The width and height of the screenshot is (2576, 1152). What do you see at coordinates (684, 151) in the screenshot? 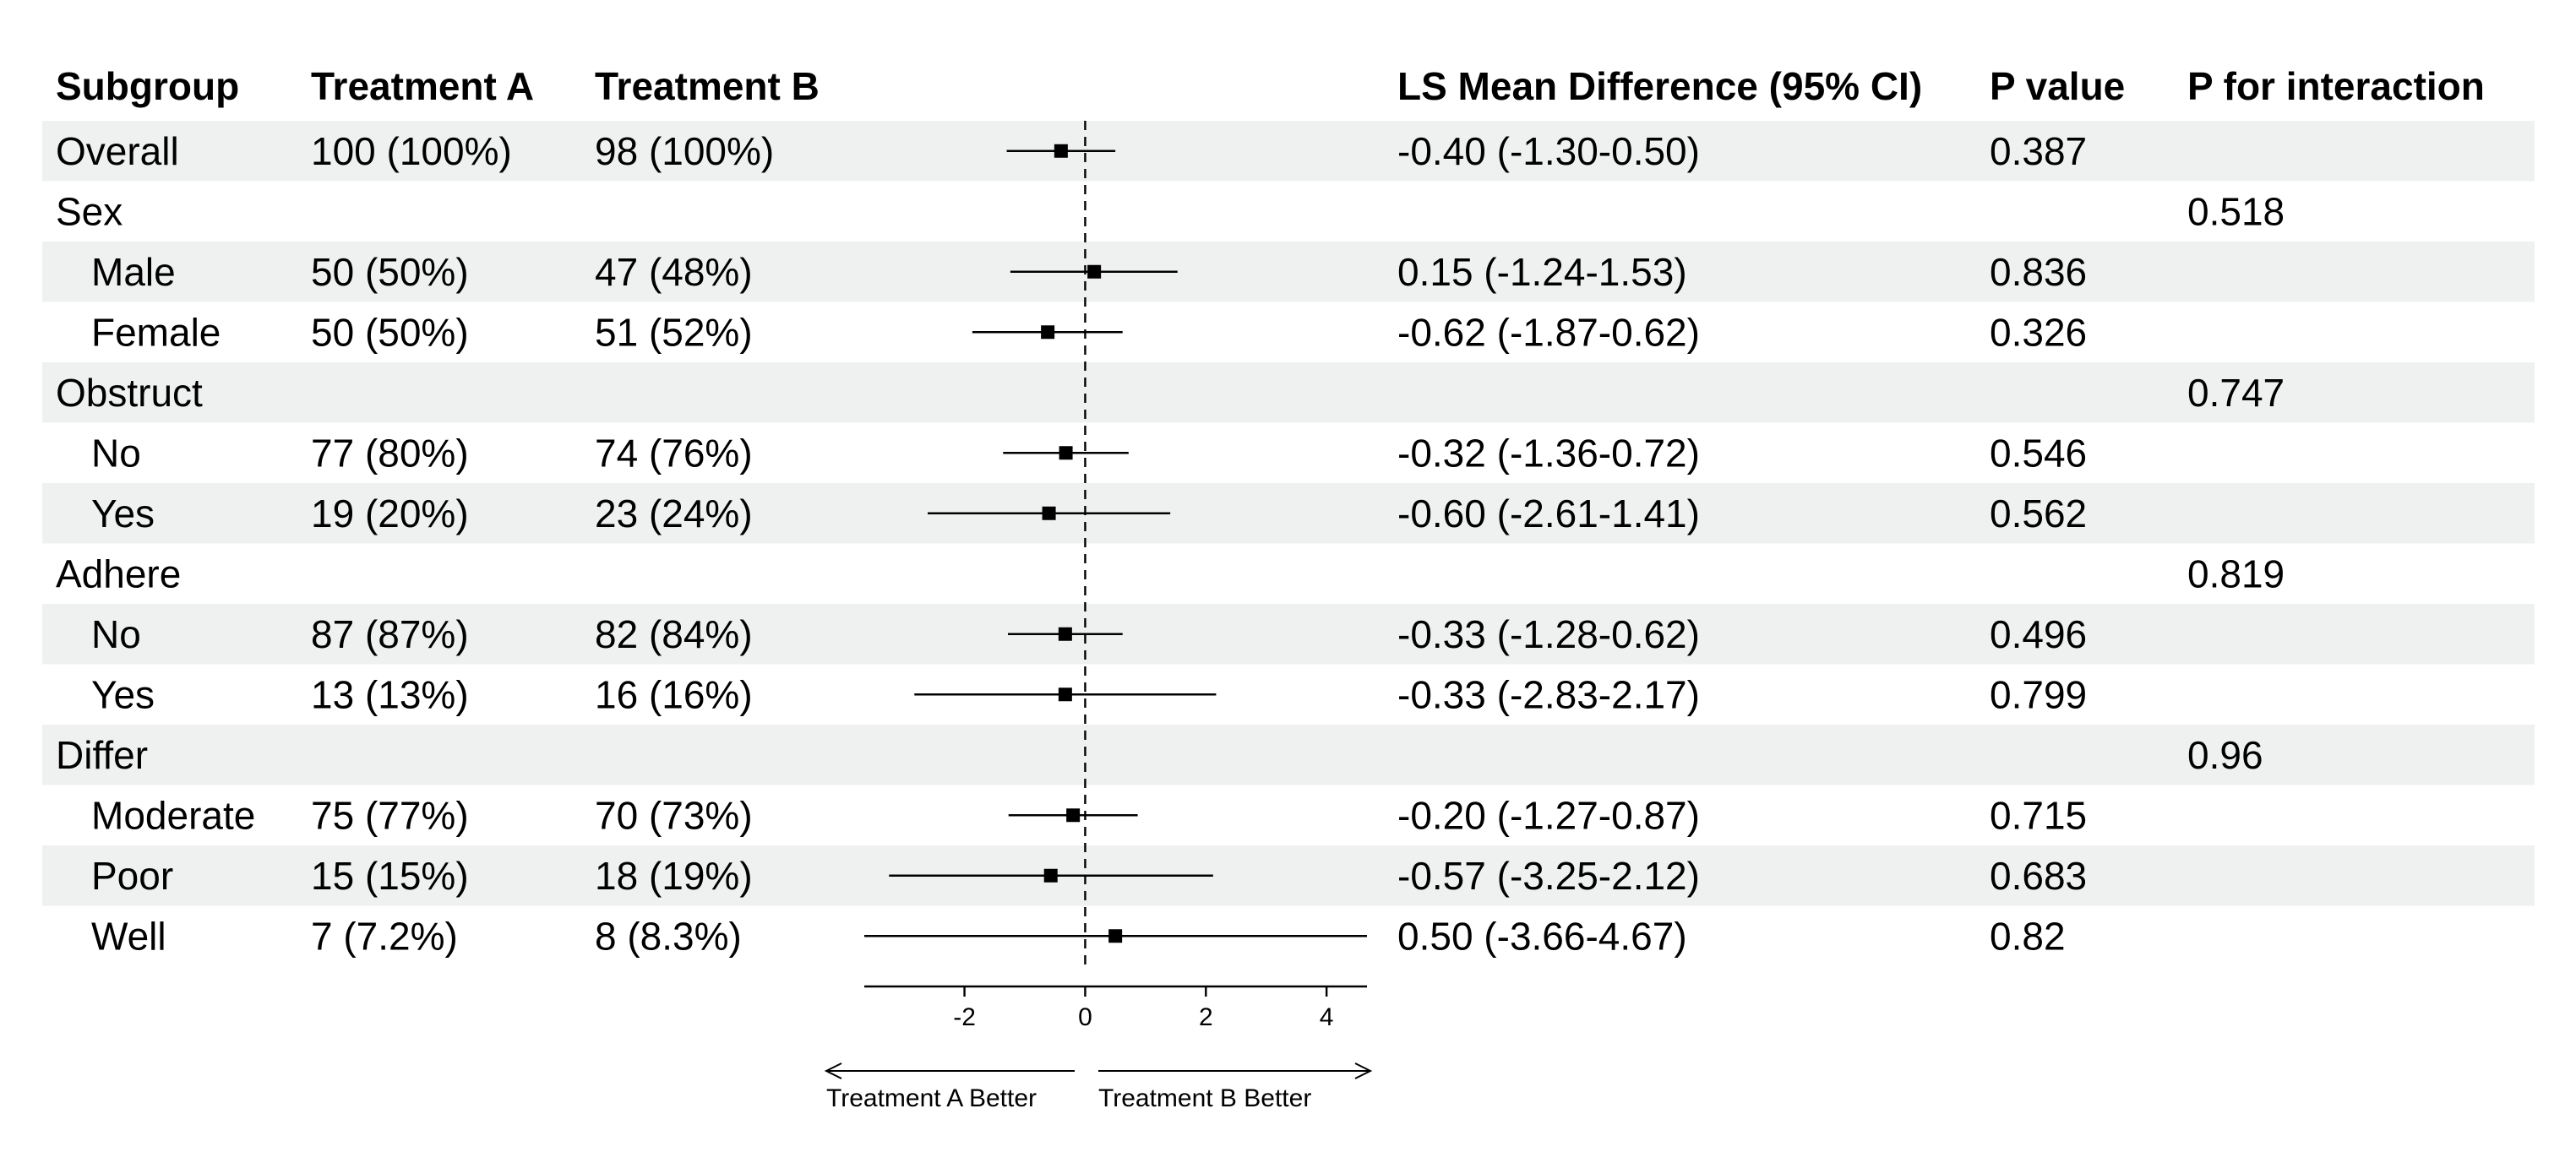
I see `table-cell: 98 (100%)` at bounding box center [684, 151].